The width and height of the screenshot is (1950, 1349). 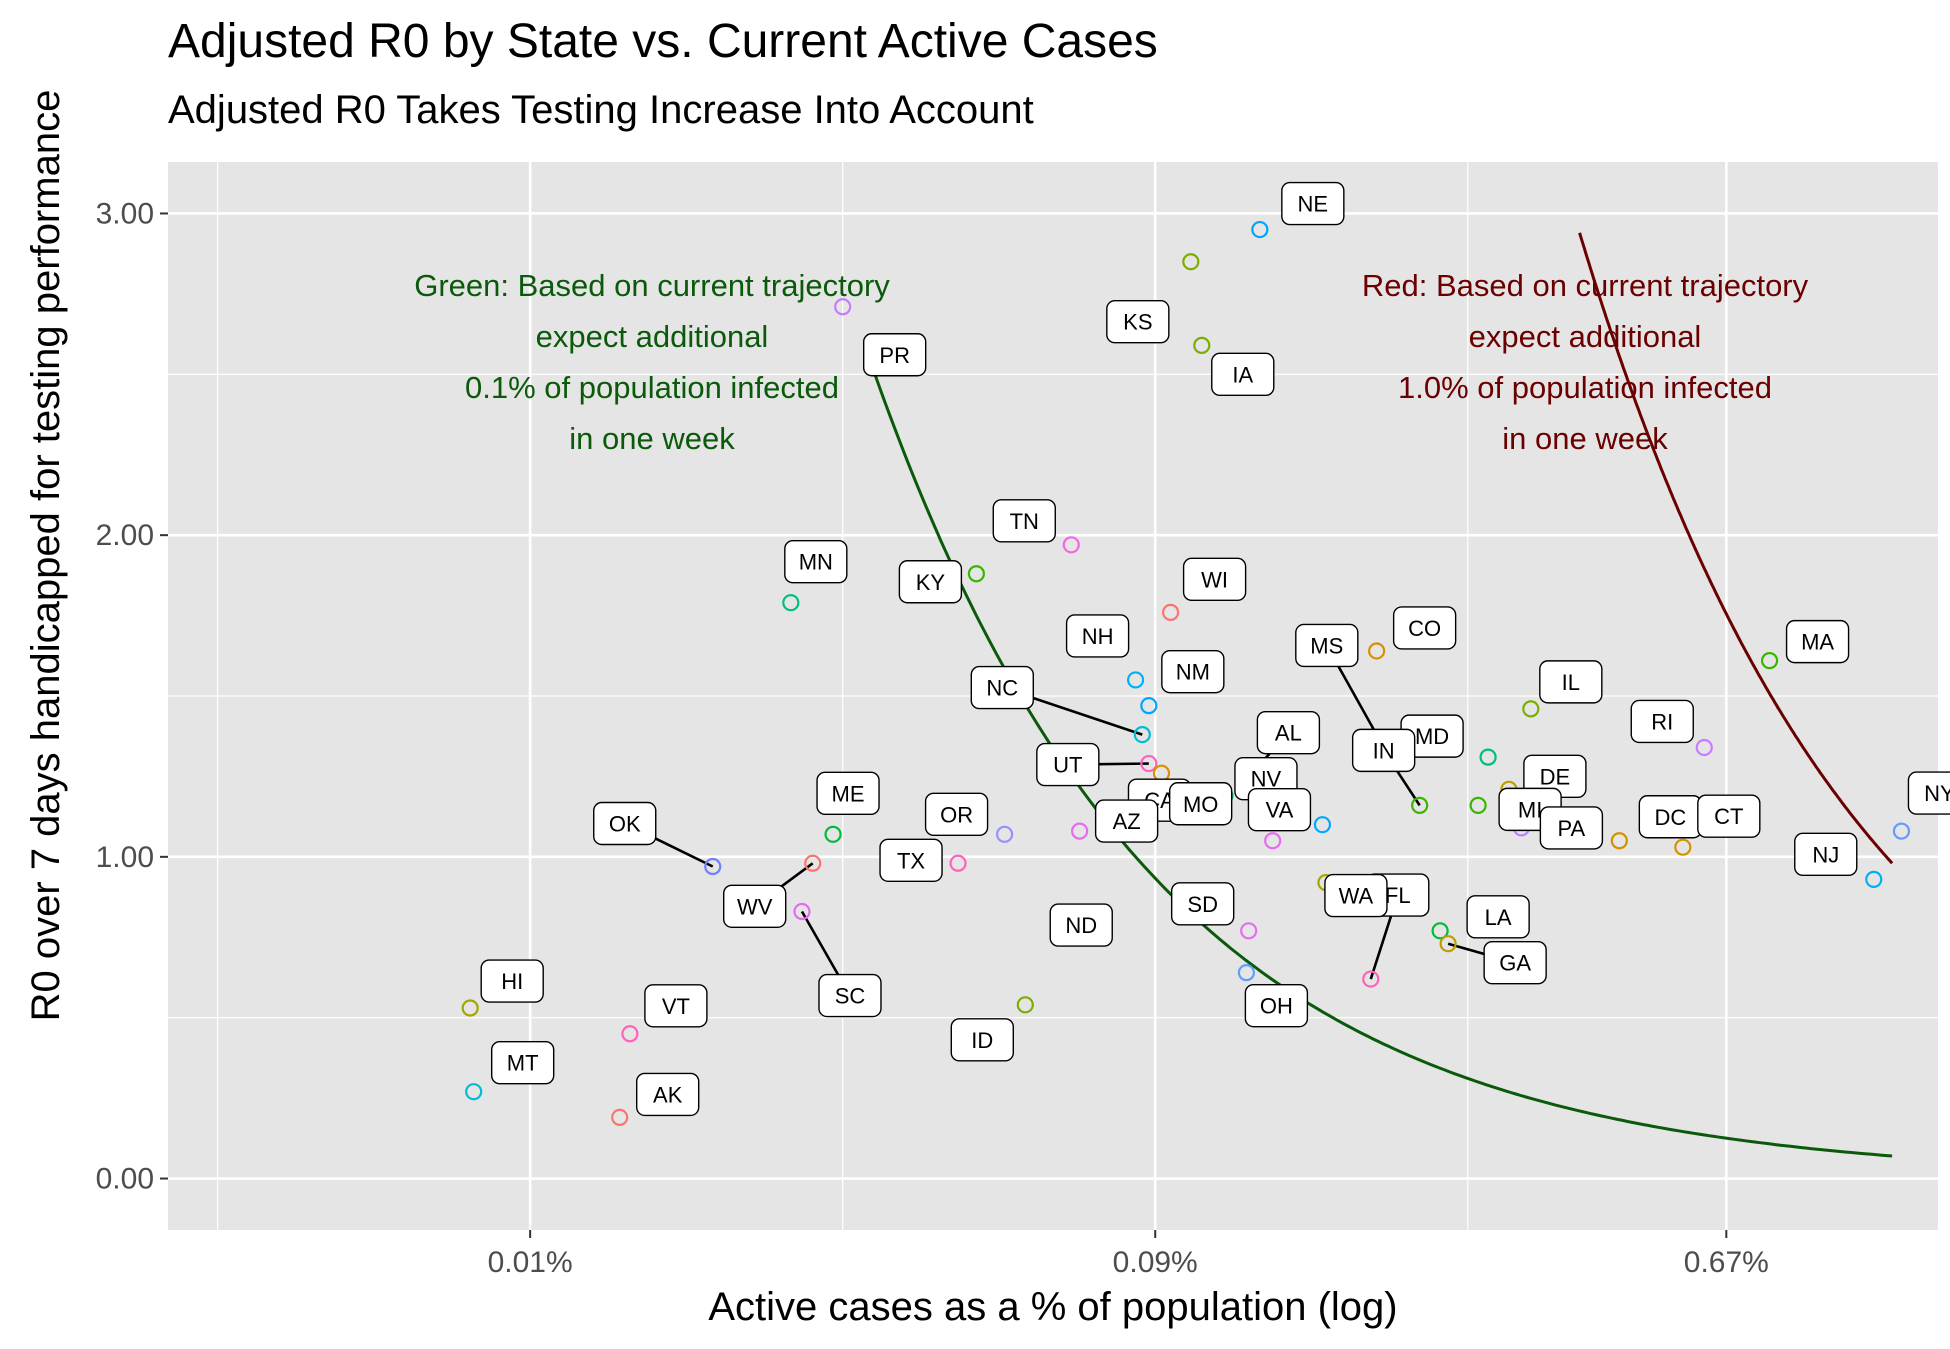 I want to click on label-al: AL, so click(x=1288, y=733).